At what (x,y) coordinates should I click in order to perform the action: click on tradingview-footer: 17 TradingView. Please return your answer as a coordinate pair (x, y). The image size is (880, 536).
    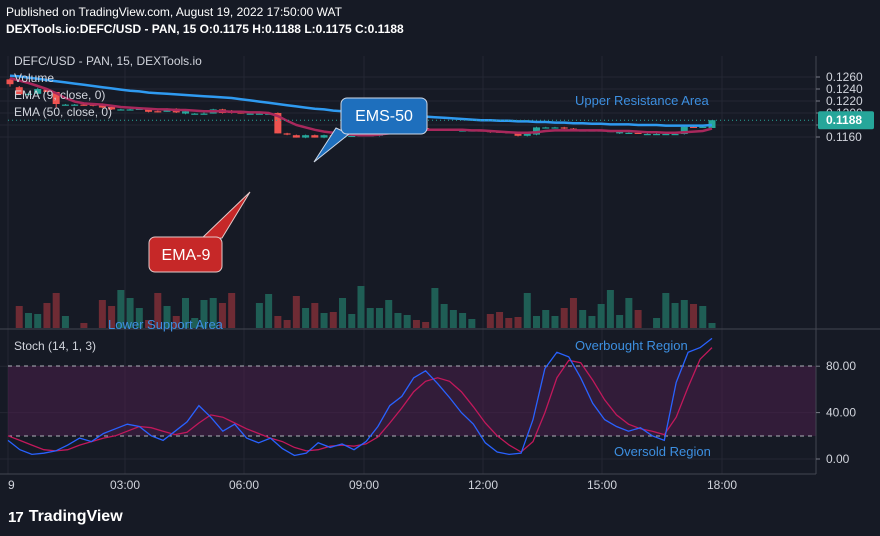
    Looking at the image, I should click on (65, 517).